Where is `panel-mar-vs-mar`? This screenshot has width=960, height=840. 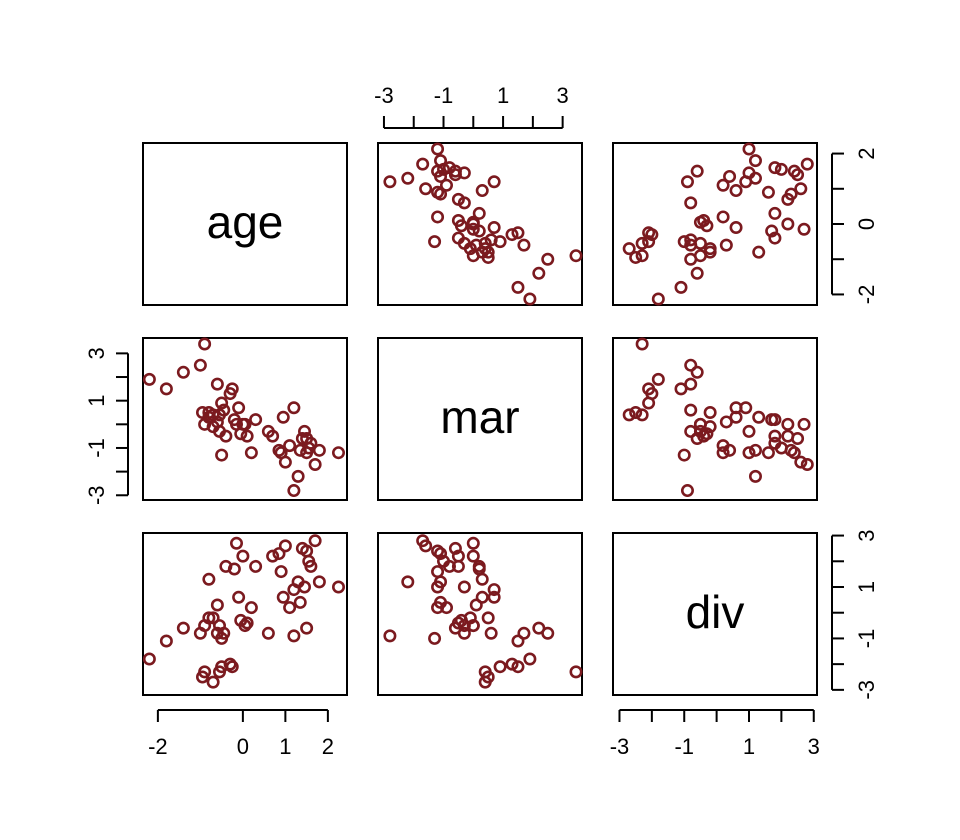 panel-mar-vs-mar is located at coordinates (480, 419).